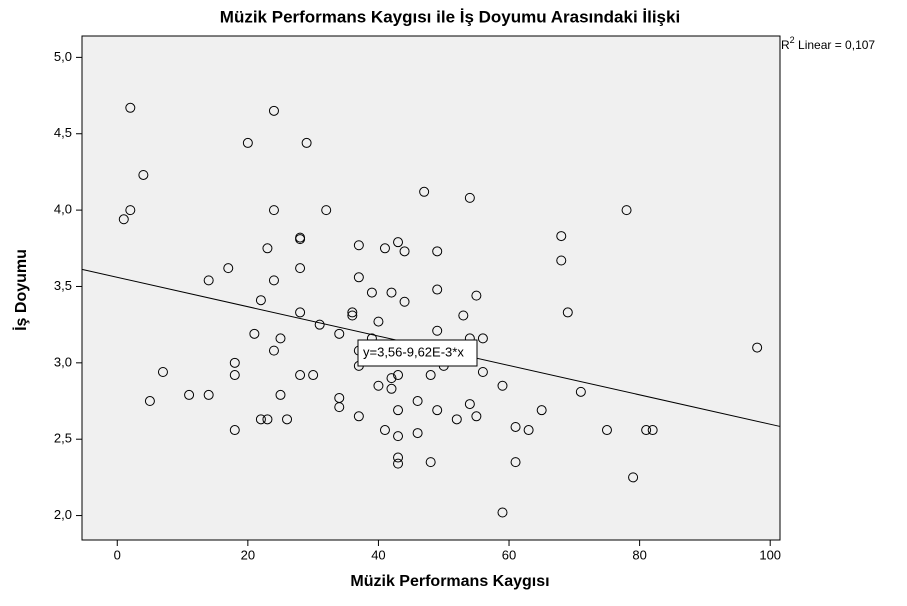  I want to click on y-tick-label: 2,5, so click(63, 438).